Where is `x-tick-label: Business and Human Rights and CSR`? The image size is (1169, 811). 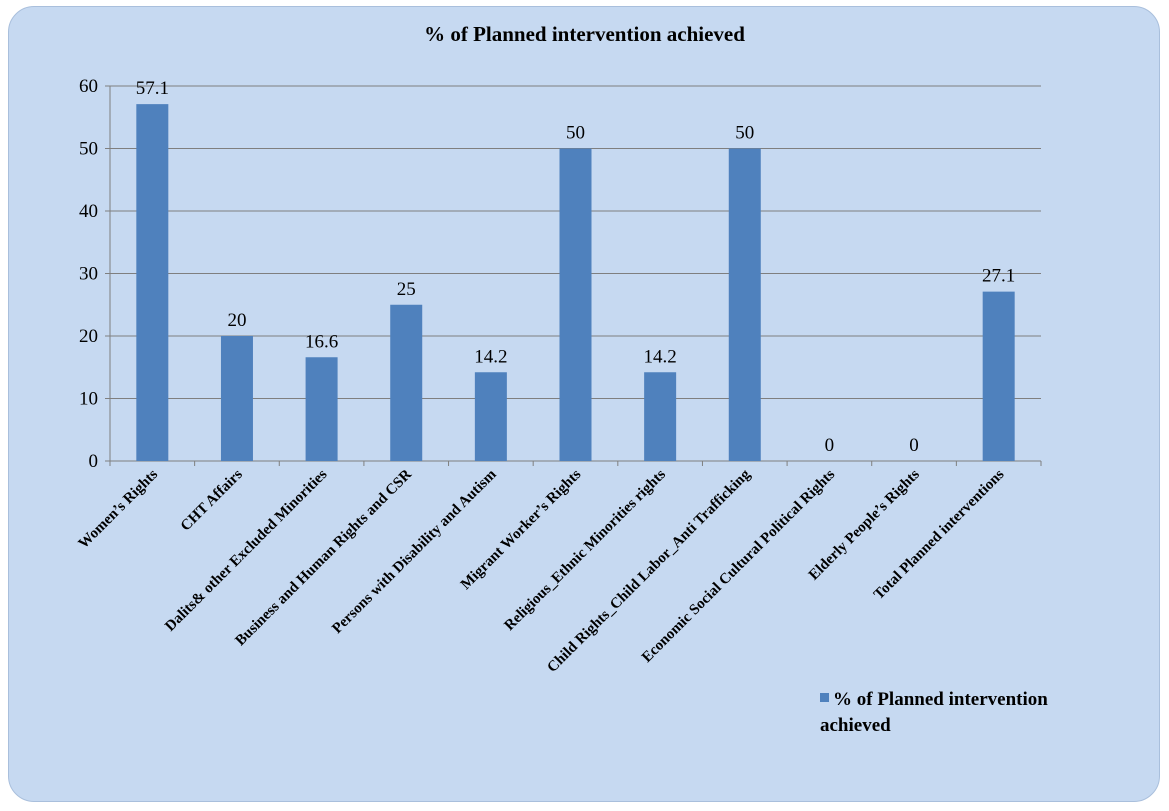 x-tick-label: Business and Human Rights and CSR is located at coordinates (323, 557).